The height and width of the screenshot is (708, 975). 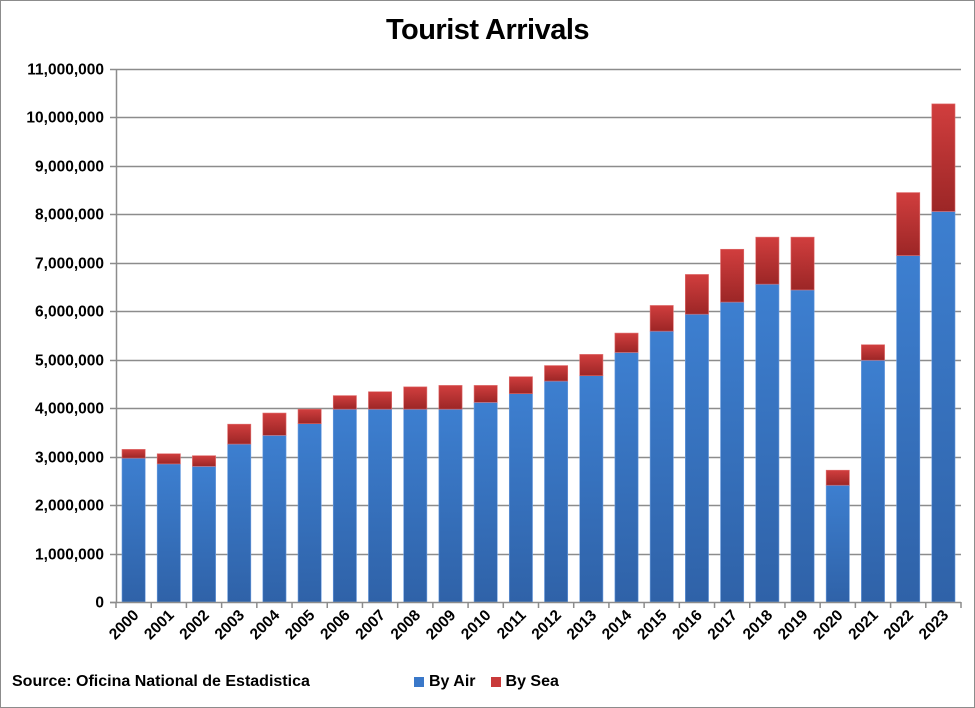 I want to click on bar-by-sea-2007, so click(x=380, y=400).